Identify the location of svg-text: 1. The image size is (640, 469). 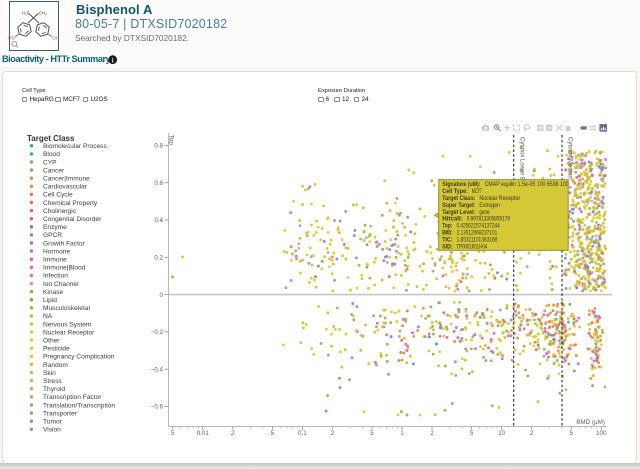
(402, 433).